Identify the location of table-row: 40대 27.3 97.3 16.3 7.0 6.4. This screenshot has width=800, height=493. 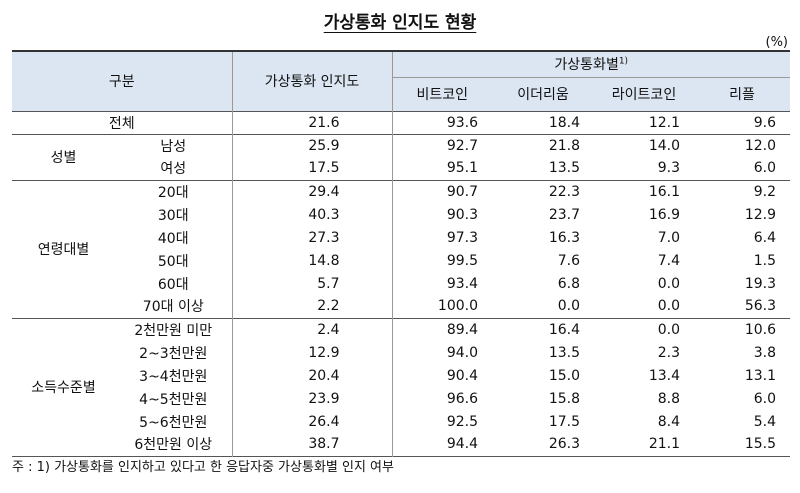
(401, 237).